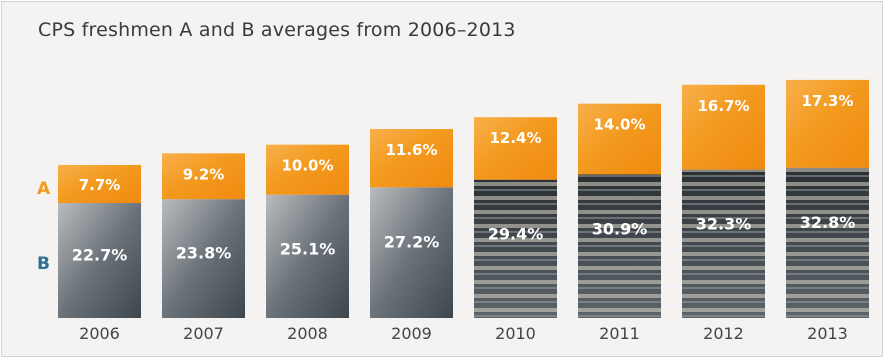  I want to click on label-a-2013: 17.3%, so click(827, 101).